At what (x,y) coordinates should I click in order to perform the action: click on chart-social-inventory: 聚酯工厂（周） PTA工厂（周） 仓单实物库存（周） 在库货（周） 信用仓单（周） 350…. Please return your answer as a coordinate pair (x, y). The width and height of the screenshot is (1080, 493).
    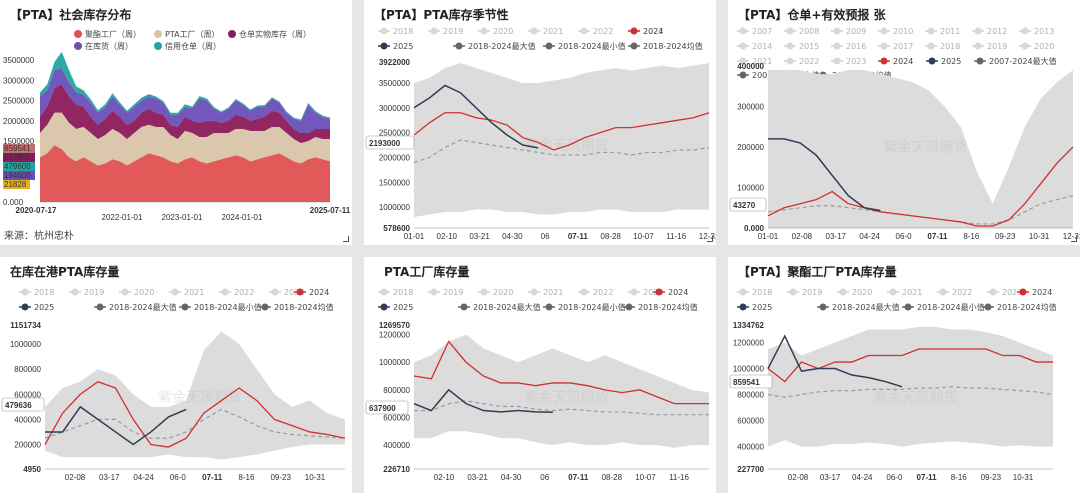
    Looking at the image, I should click on (177, 125).